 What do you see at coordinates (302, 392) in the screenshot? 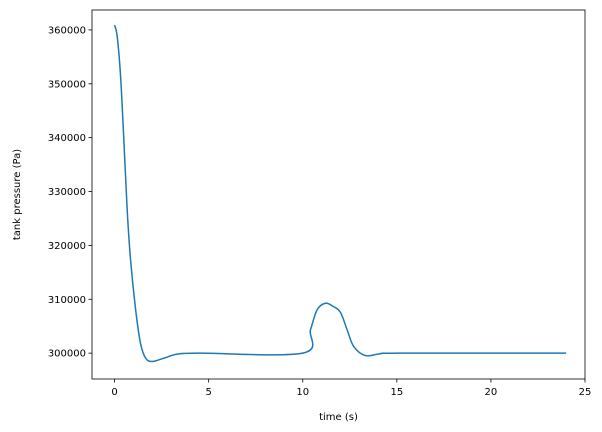
I see `x-tick-label: 10` at bounding box center [302, 392].